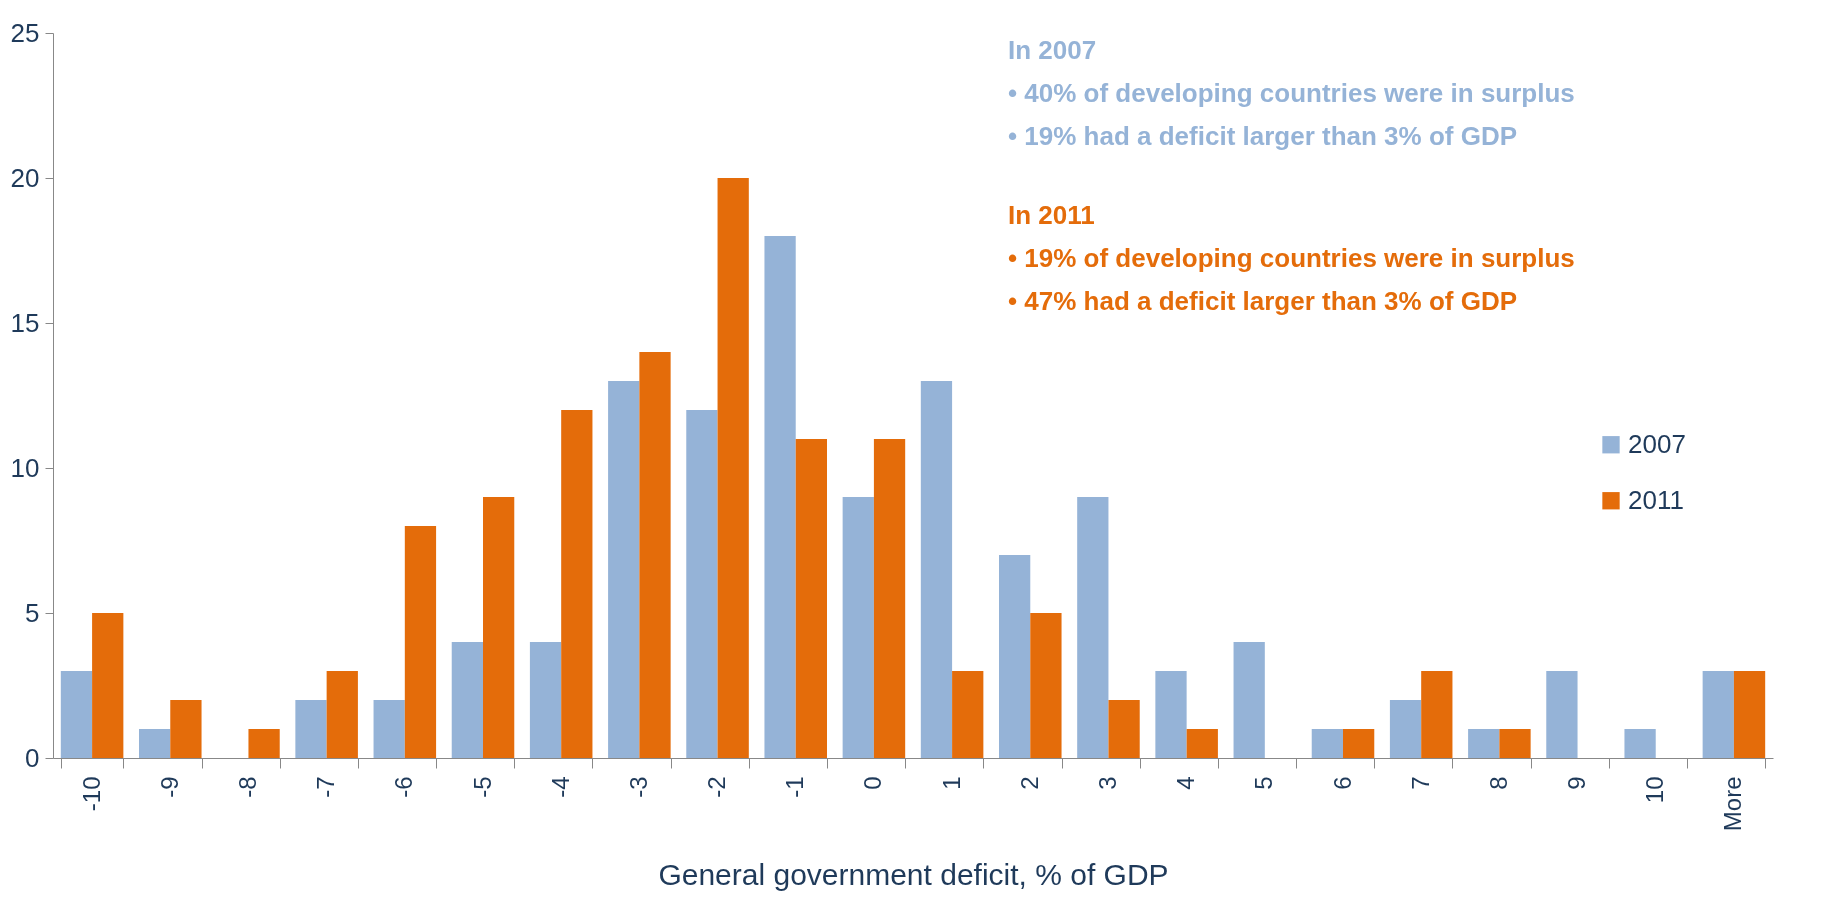 Image resolution: width=1843 pixels, height=902 pixels. Describe the element at coordinates (951, 783) in the screenshot. I see `x-tick-label: 1` at that location.